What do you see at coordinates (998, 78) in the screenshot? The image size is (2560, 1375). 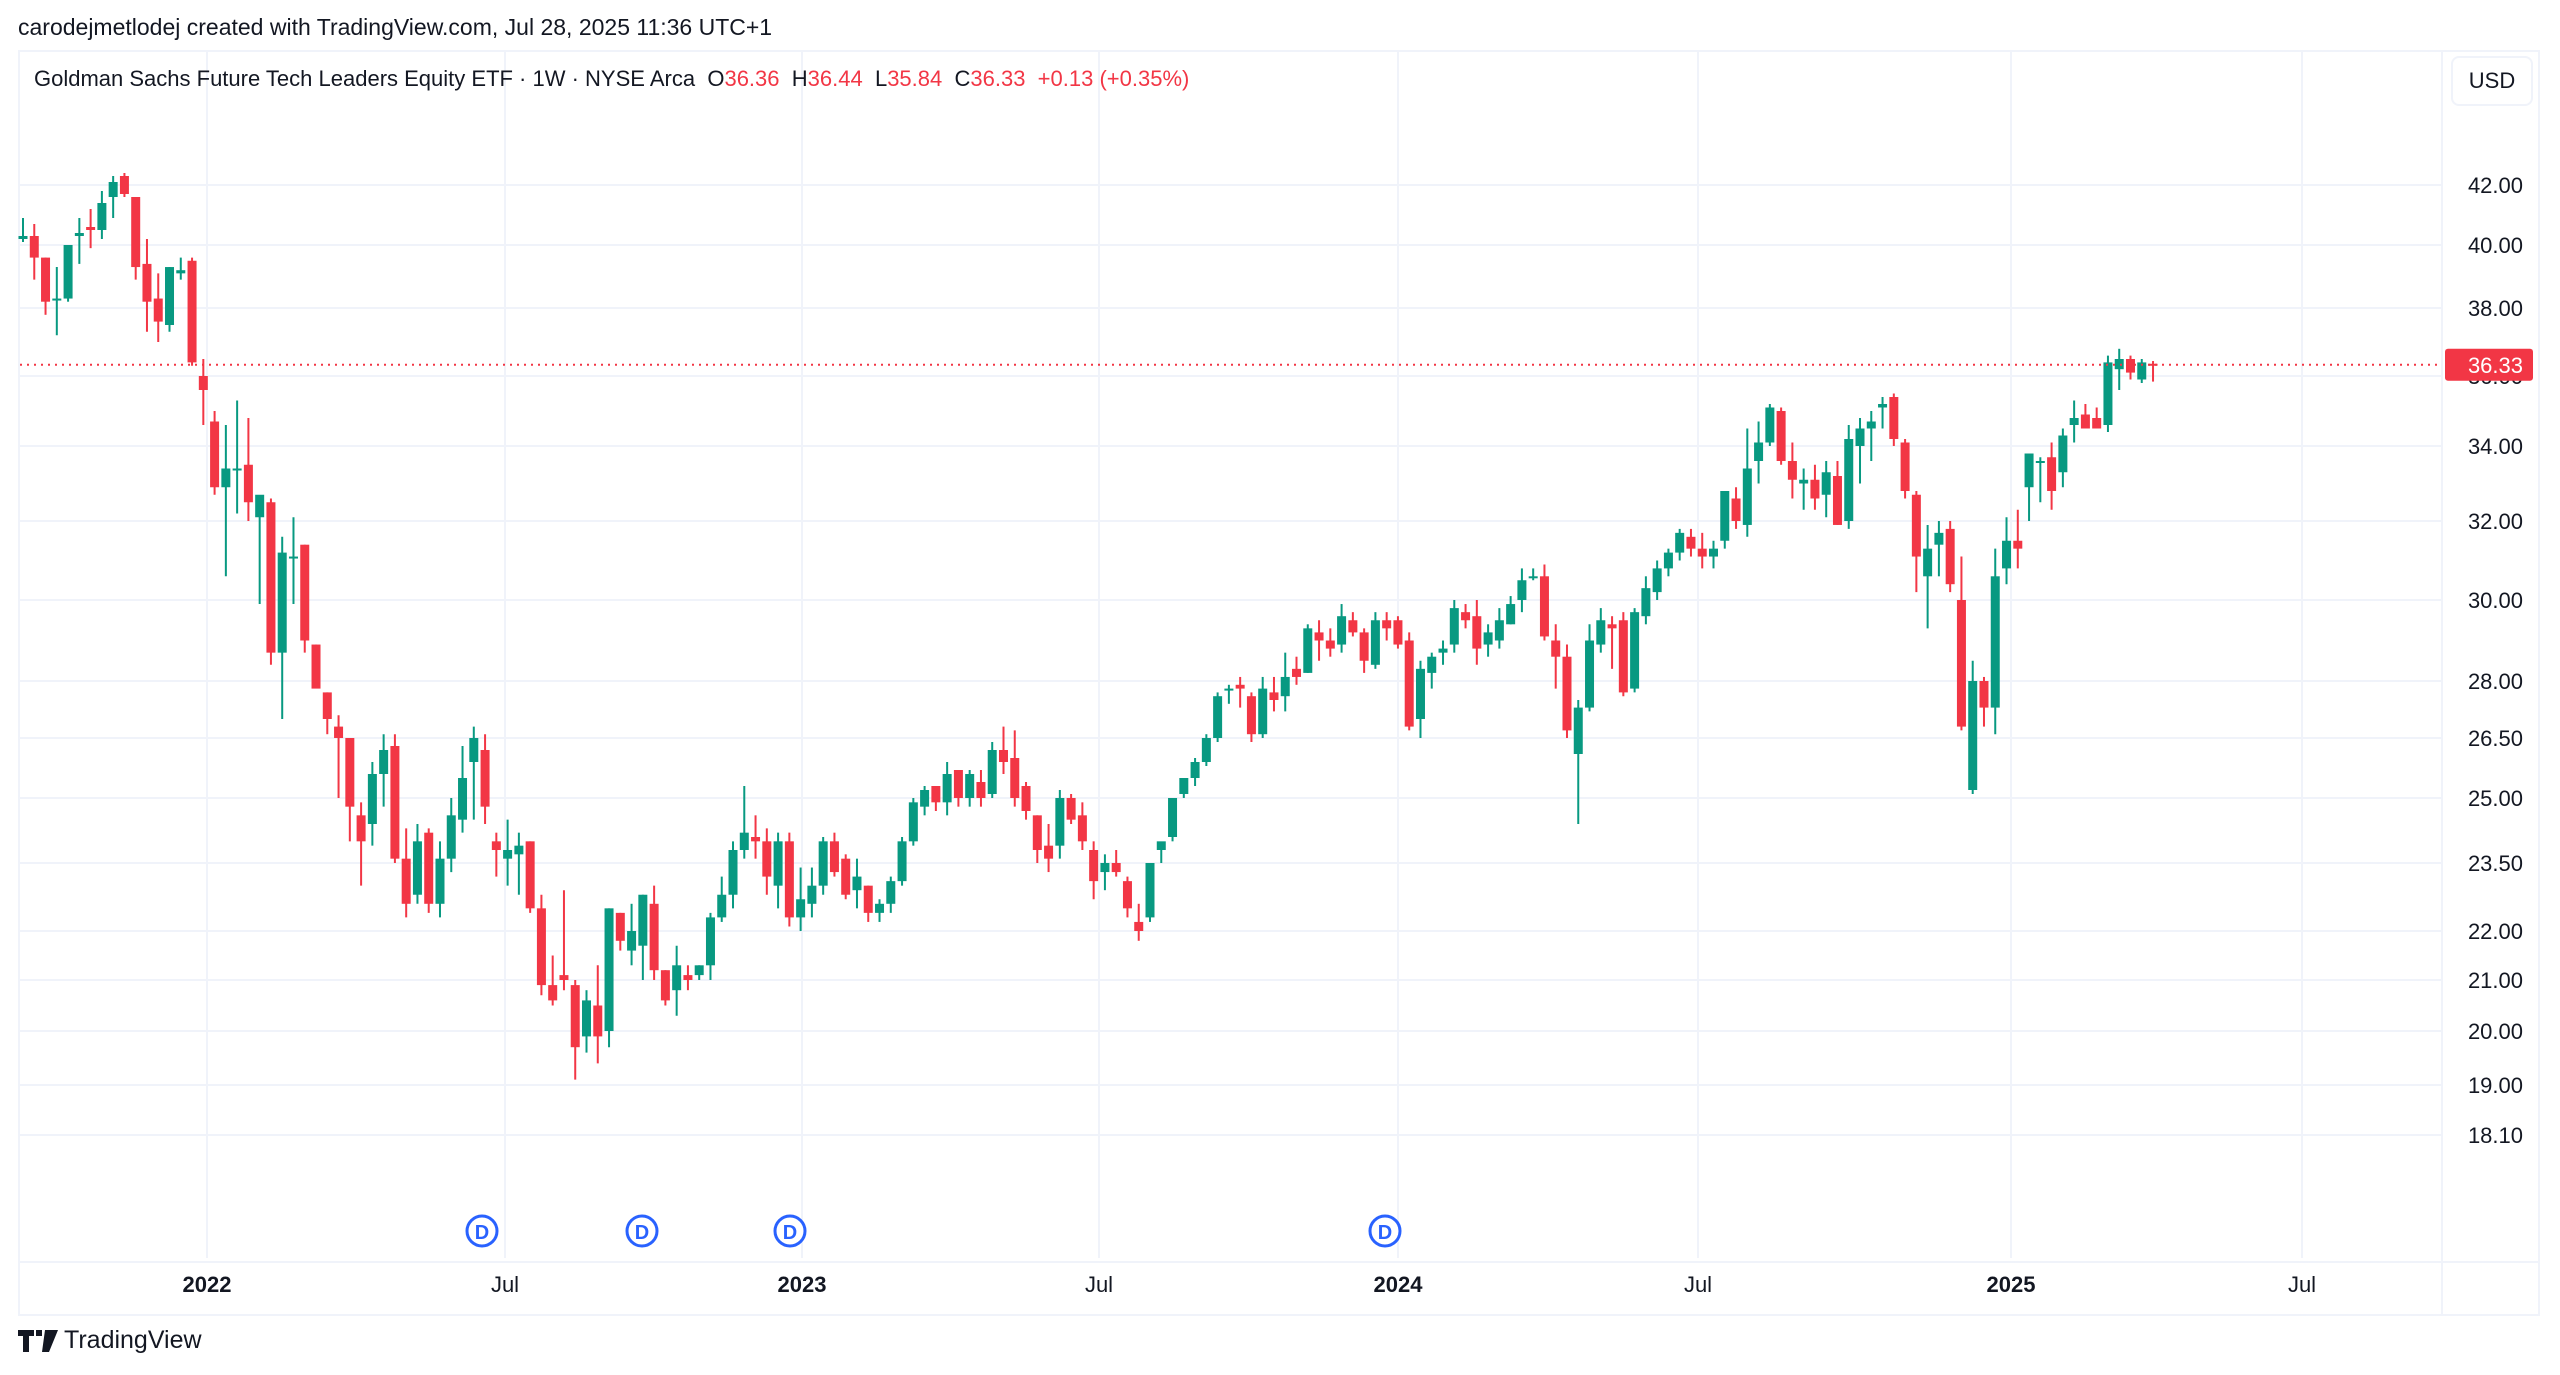 I see `close-value: 36.33` at bounding box center [998, 78].